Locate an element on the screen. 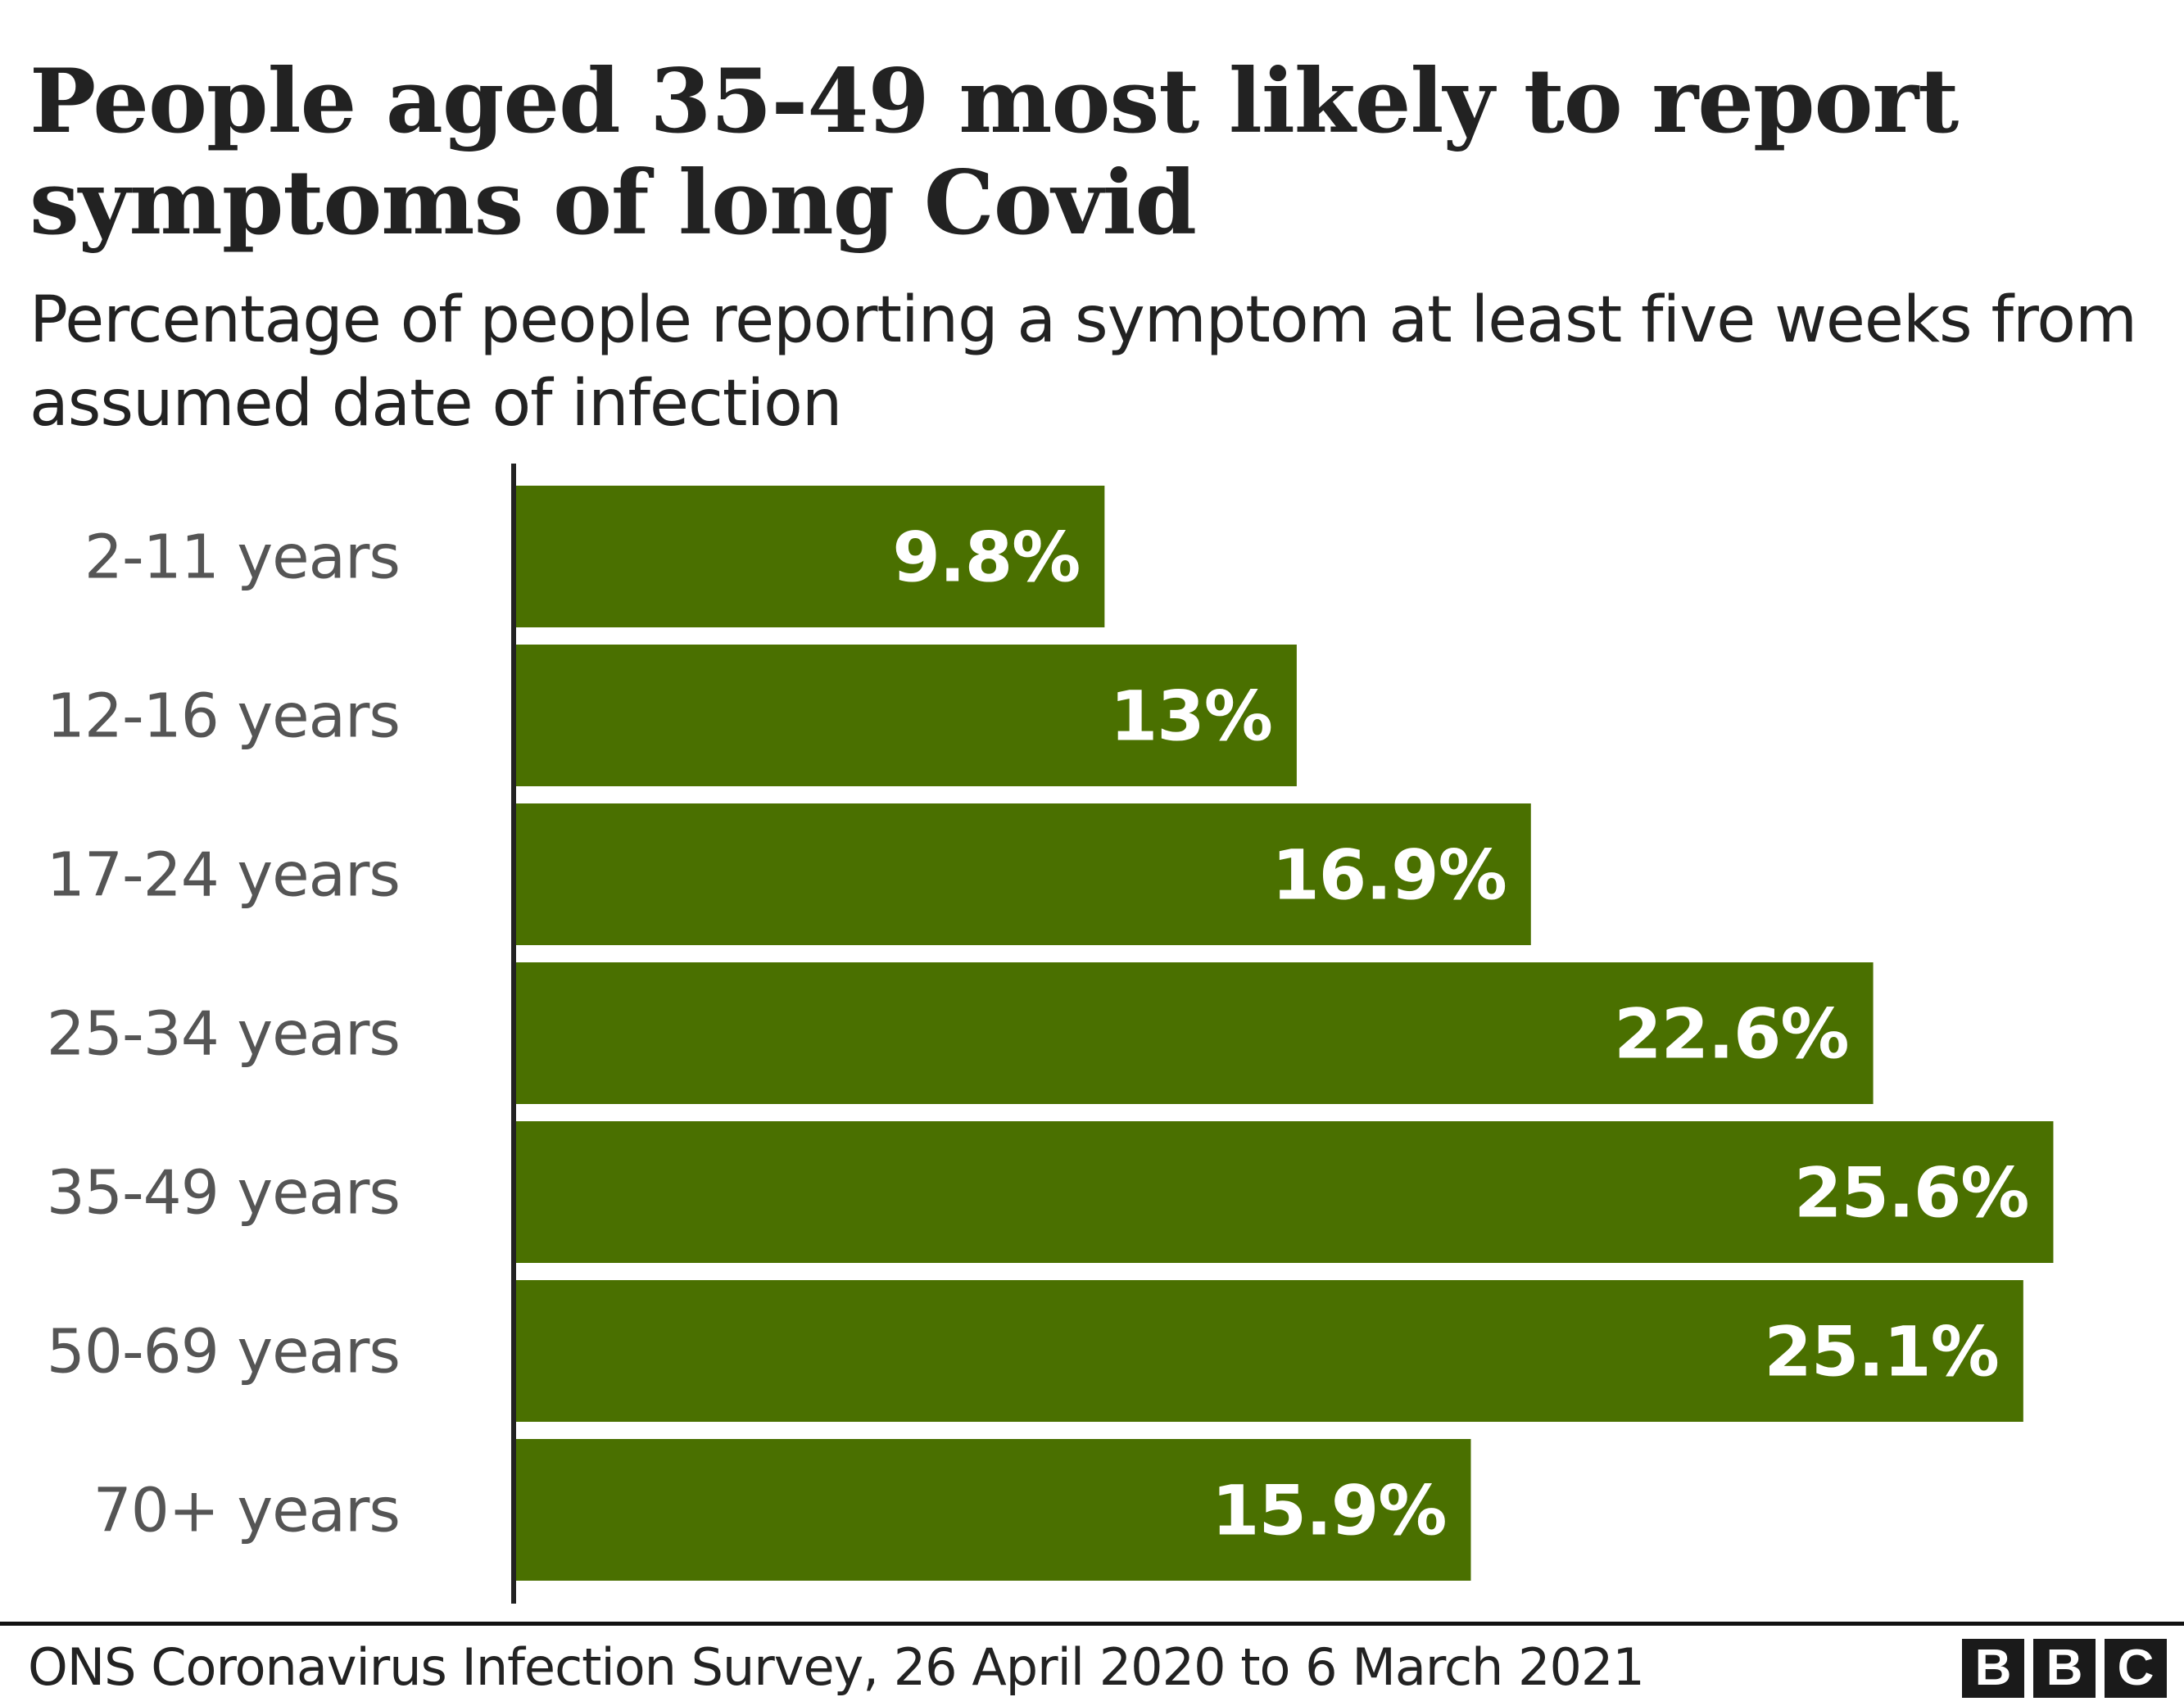  category-label: 12-16 years is located at coordinates (224, 716).